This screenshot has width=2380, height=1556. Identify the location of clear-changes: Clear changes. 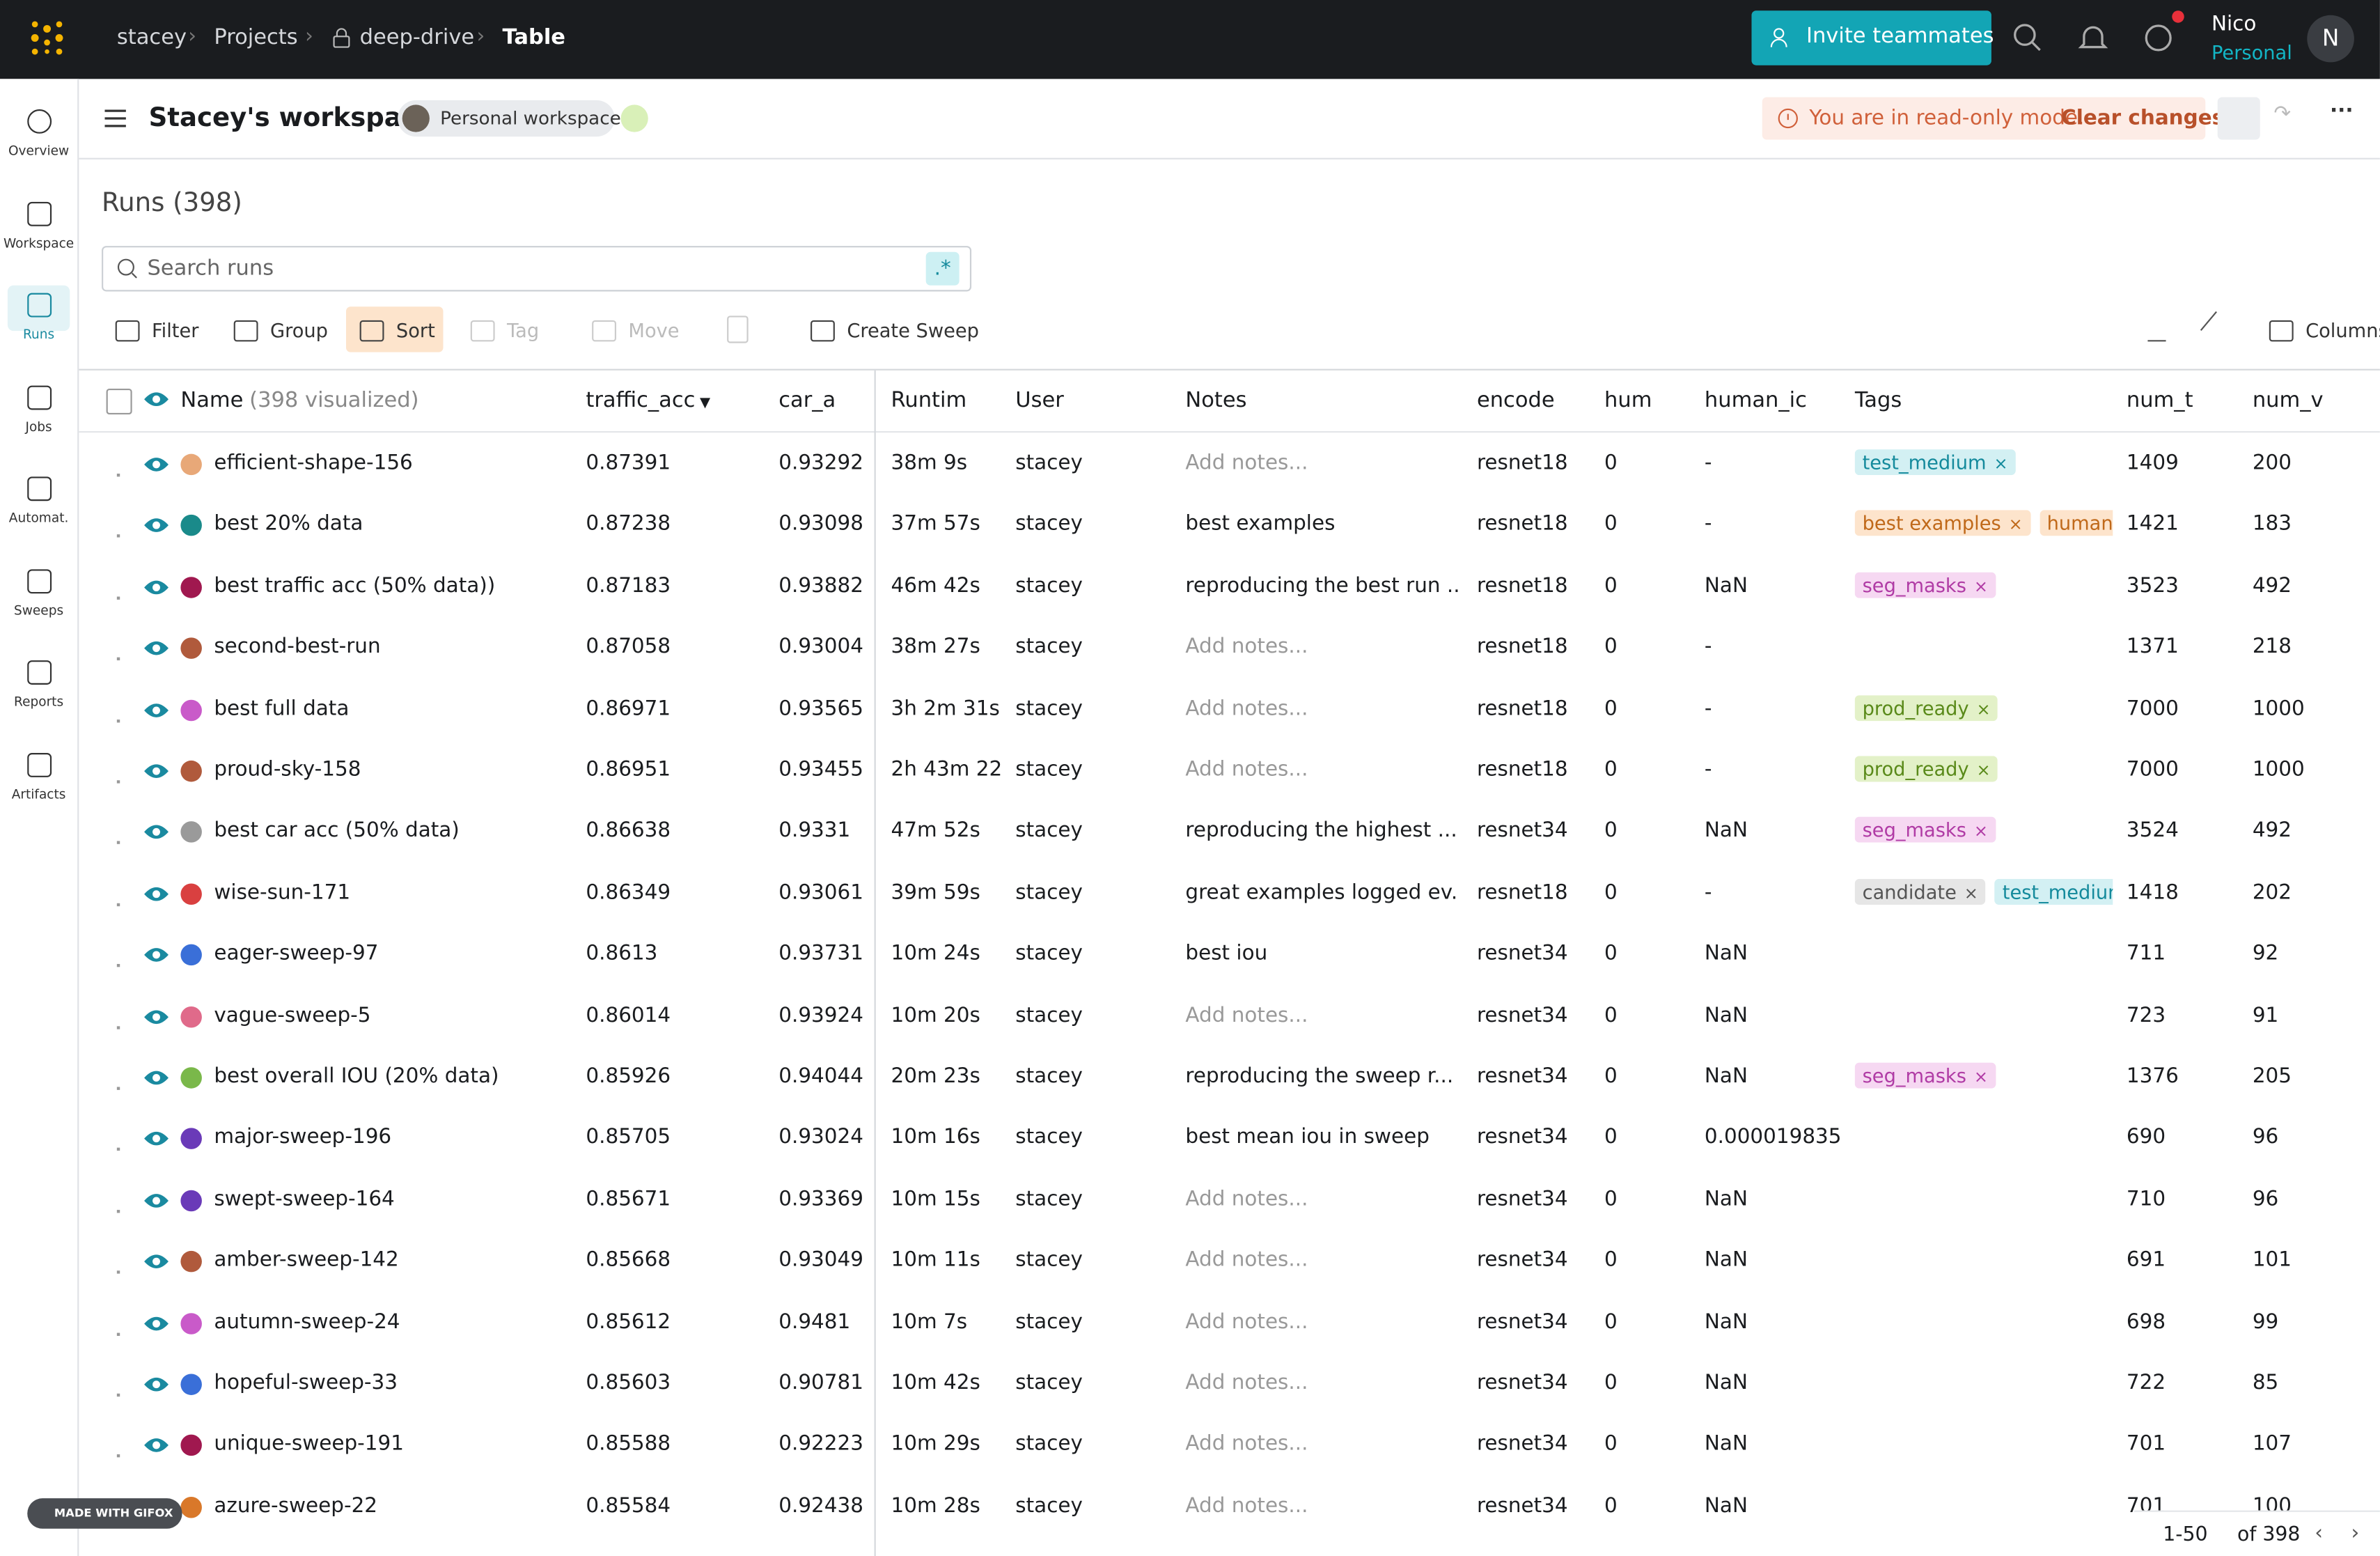
(2143, 118).